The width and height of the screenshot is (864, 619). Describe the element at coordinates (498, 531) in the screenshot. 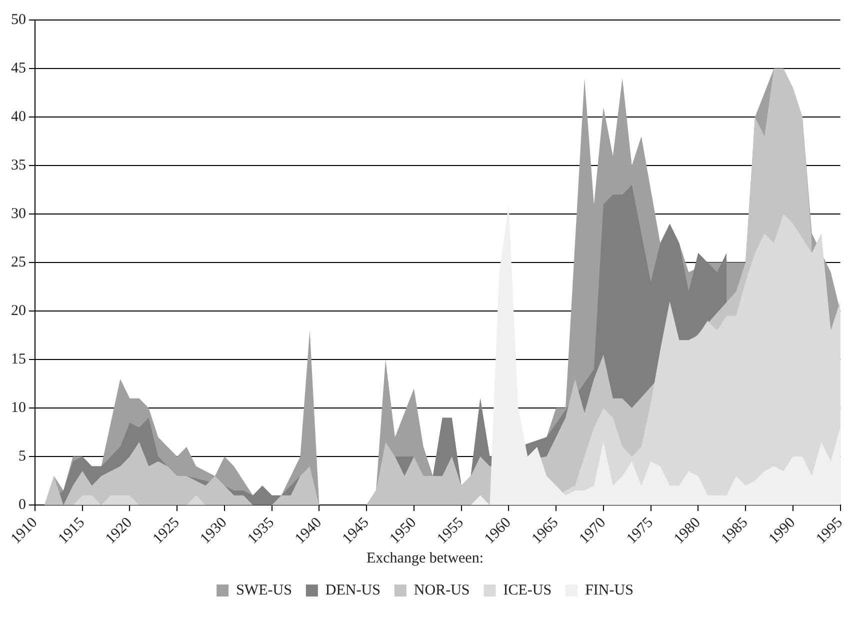

I see `x-tick-label: 1960` at that location.